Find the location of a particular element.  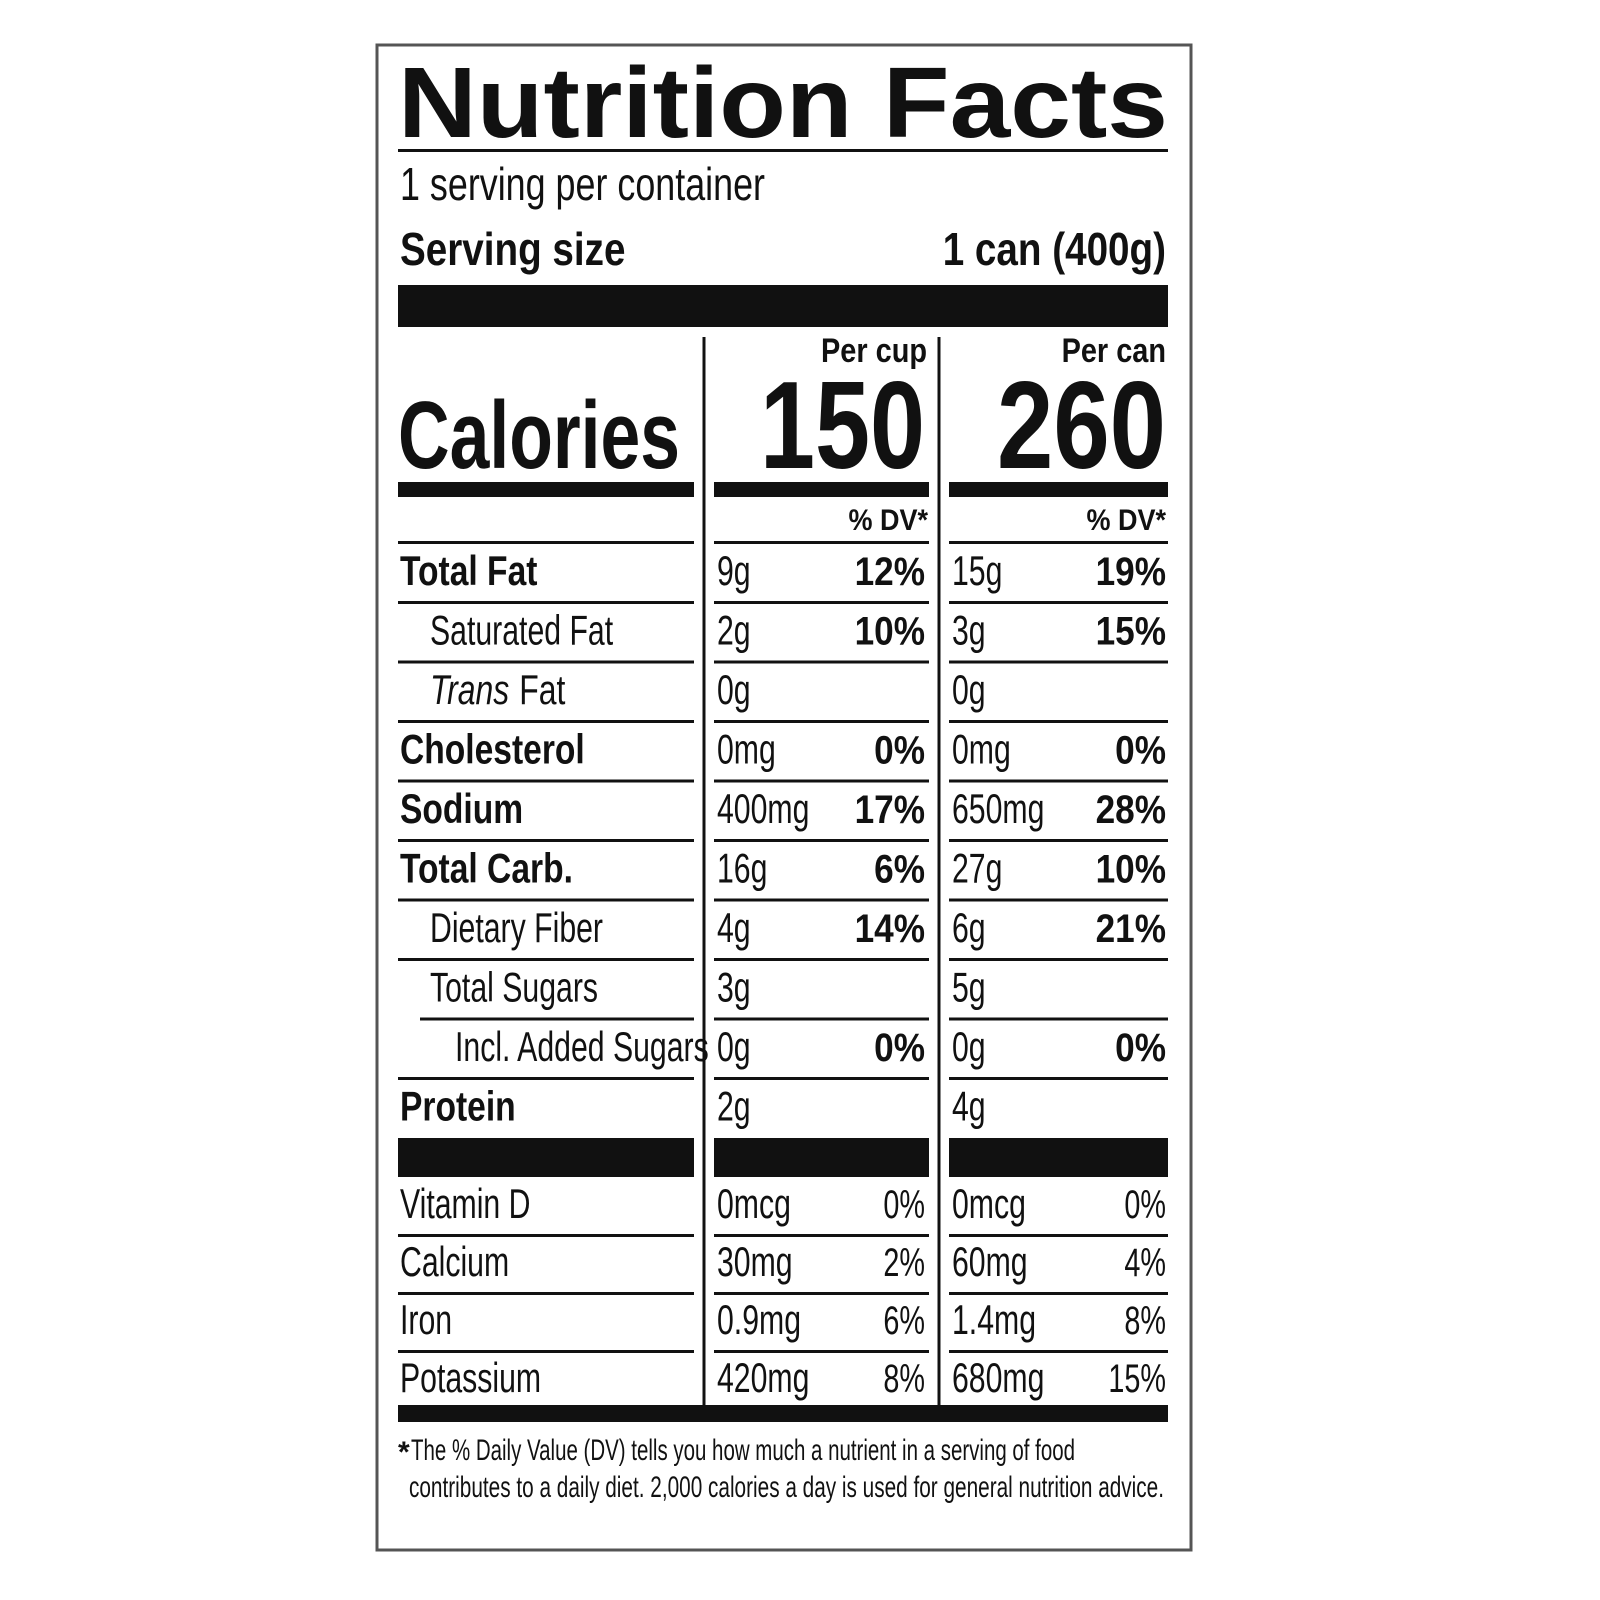

nutrient-name-group: Total Carb. is located at coordinates (486, 869).